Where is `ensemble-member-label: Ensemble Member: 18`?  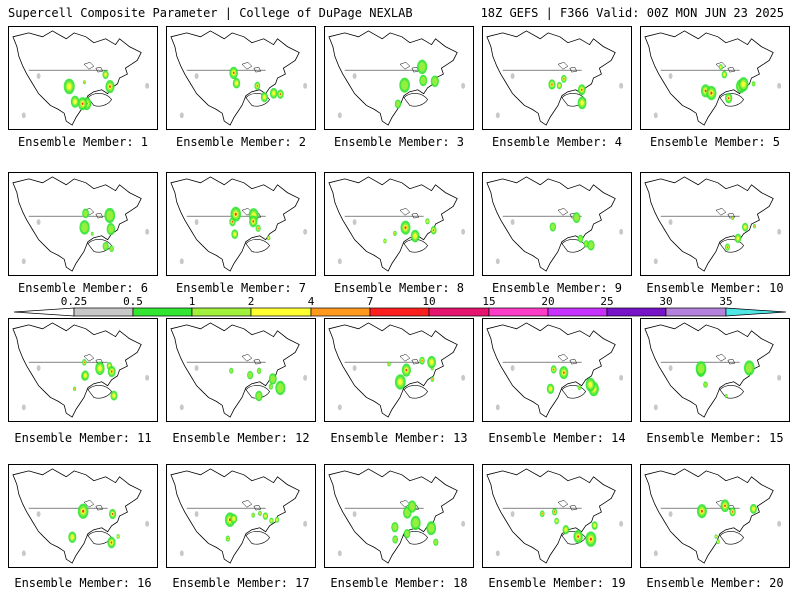
ensemble-member-label: Ensemble Member: 18 is located at coordinates (399, 583).